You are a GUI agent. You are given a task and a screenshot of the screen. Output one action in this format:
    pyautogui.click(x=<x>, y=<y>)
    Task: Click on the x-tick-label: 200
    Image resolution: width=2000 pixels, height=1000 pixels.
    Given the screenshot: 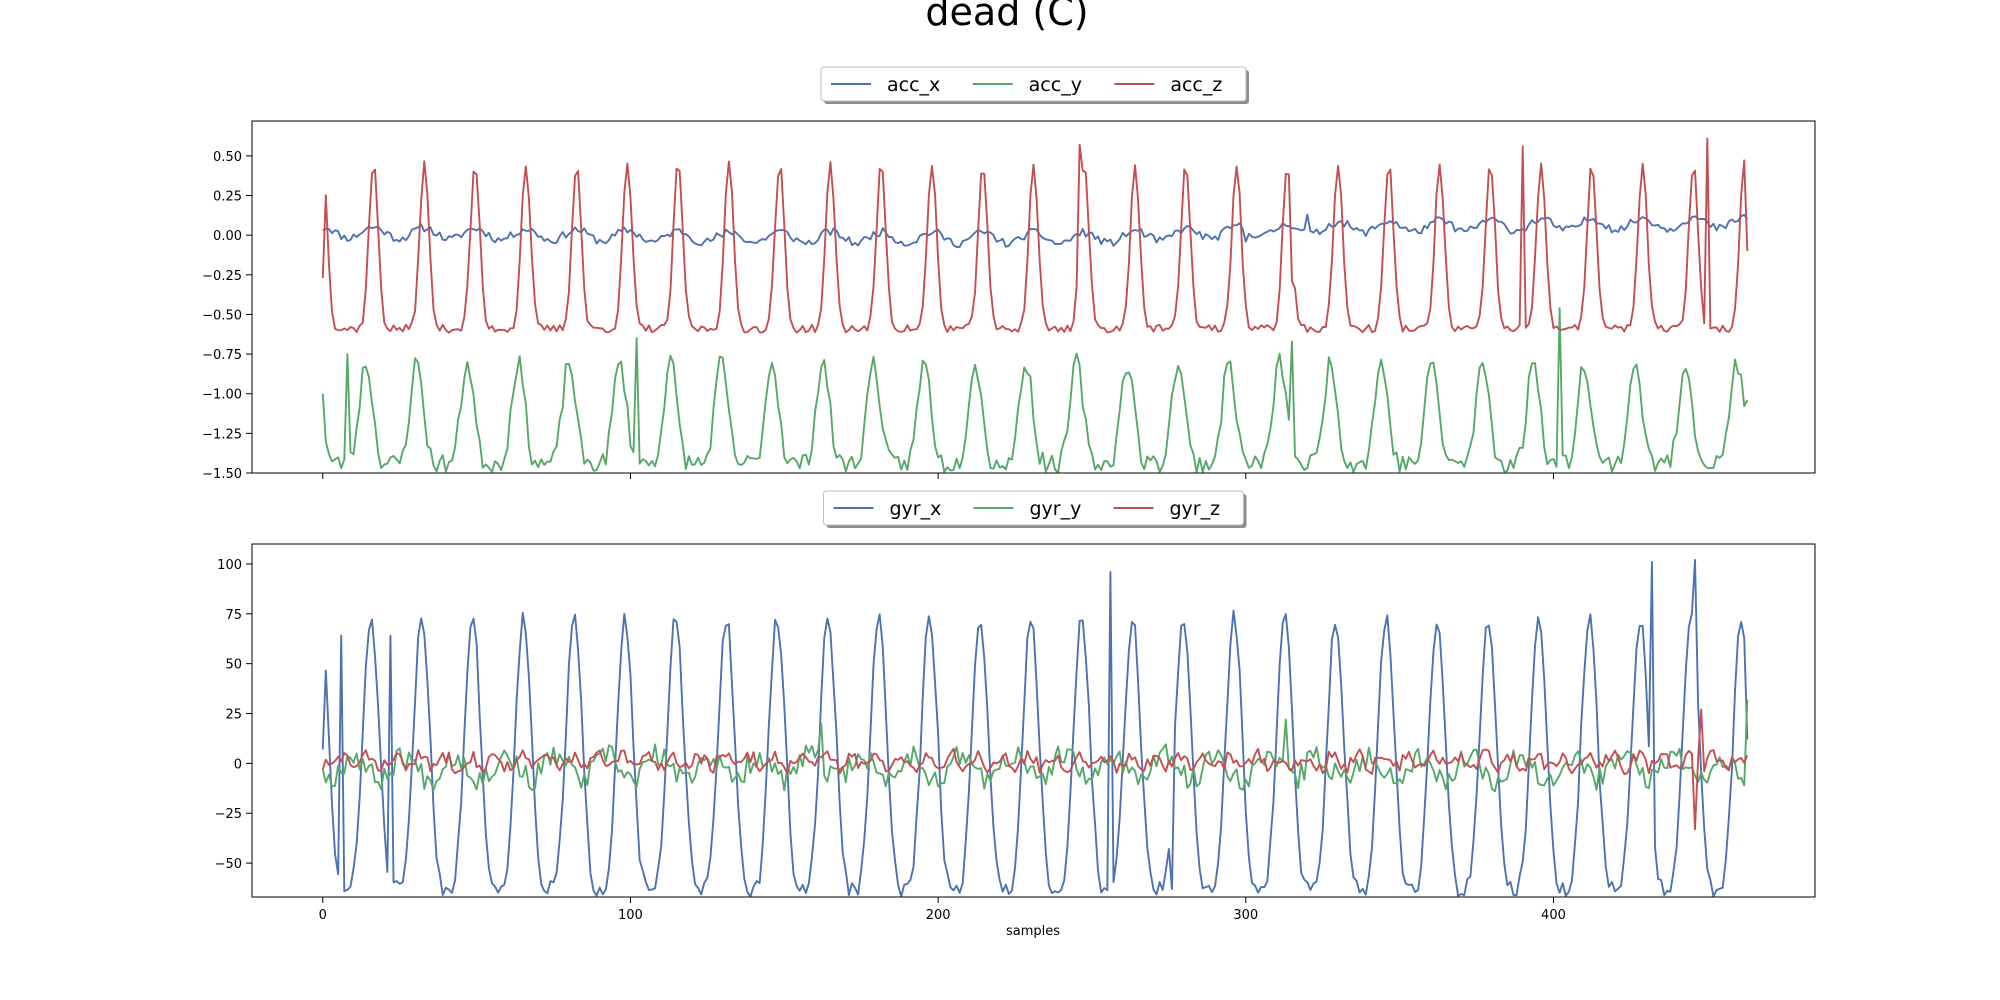 What is the action you would take?
    pyautogui.click(x=938, y=915)
    